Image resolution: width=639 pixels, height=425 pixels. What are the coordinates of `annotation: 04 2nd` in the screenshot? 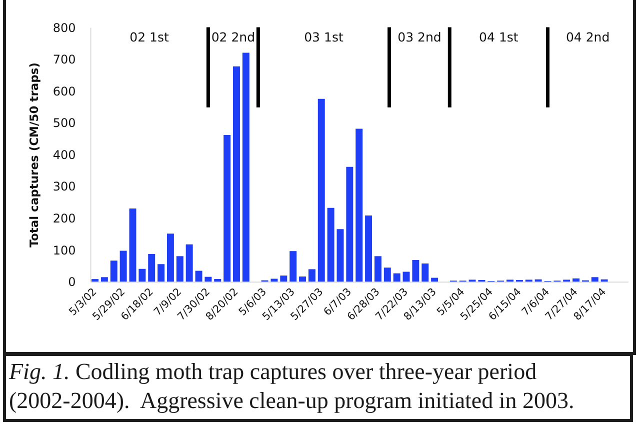 It's located at (588, 36).